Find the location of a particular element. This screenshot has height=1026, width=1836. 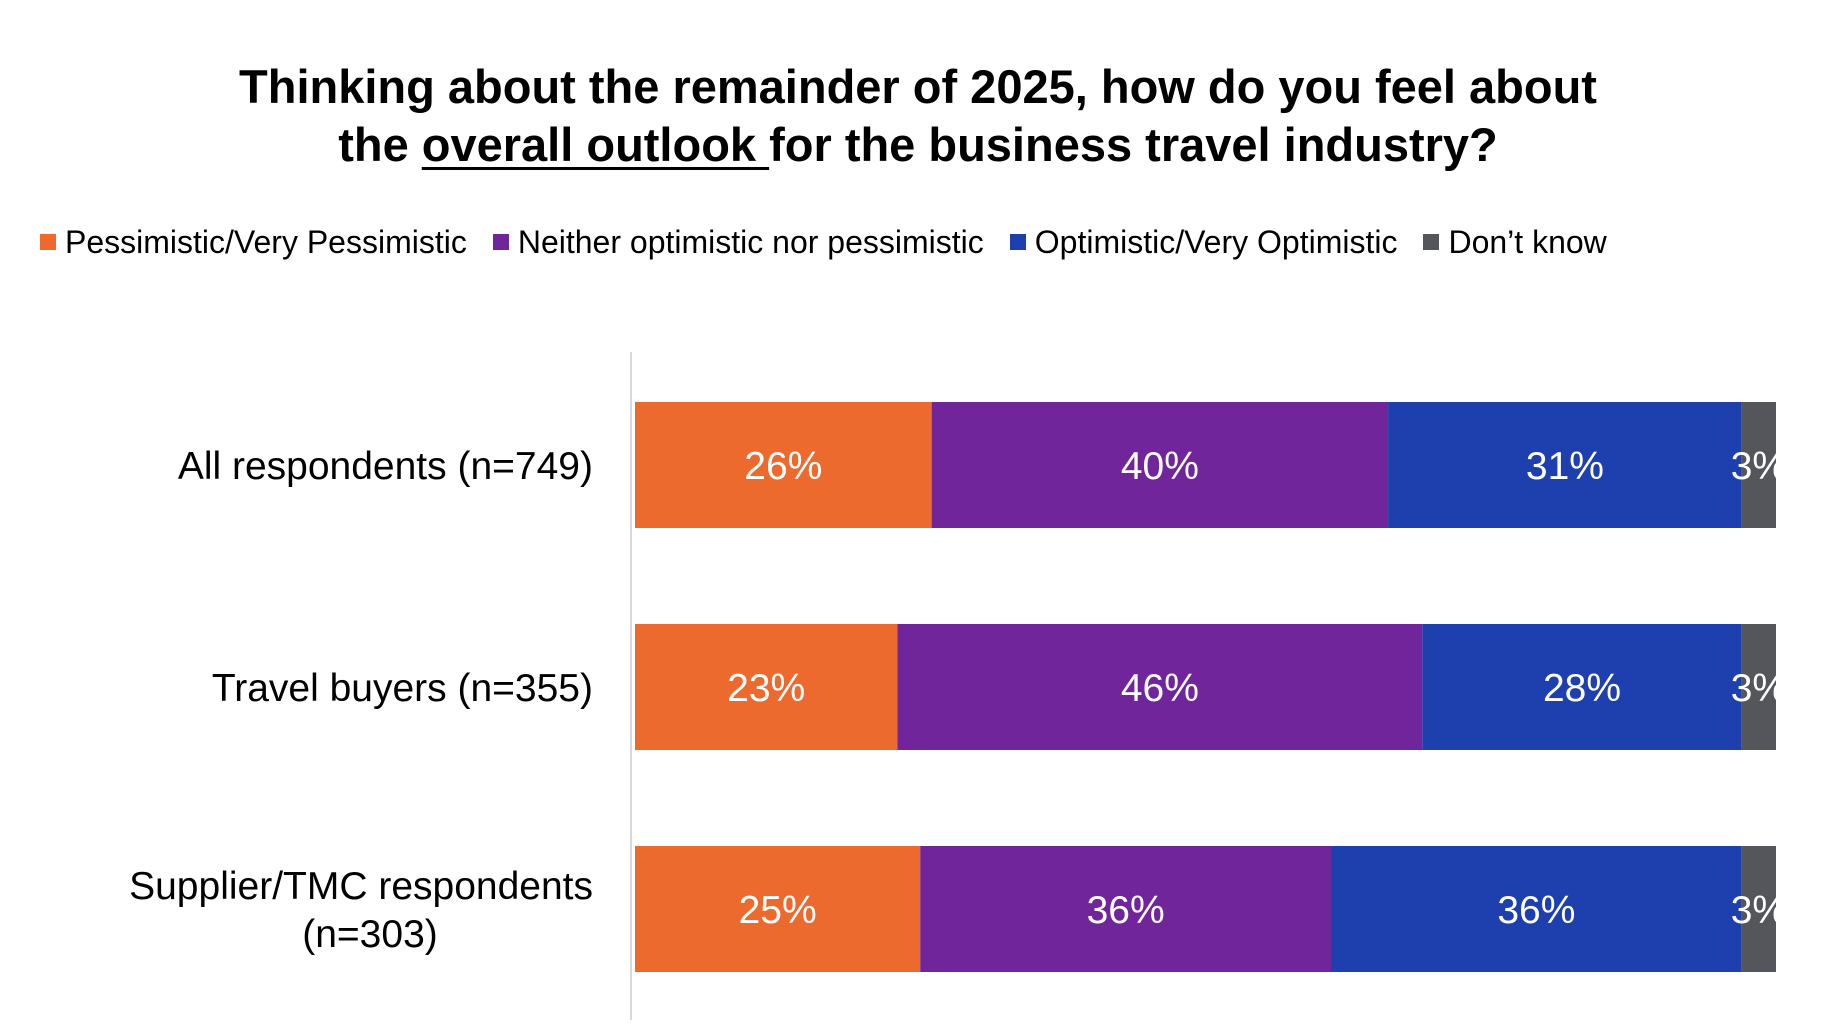

data-label: 31% is located at coordinates (1565, 466).